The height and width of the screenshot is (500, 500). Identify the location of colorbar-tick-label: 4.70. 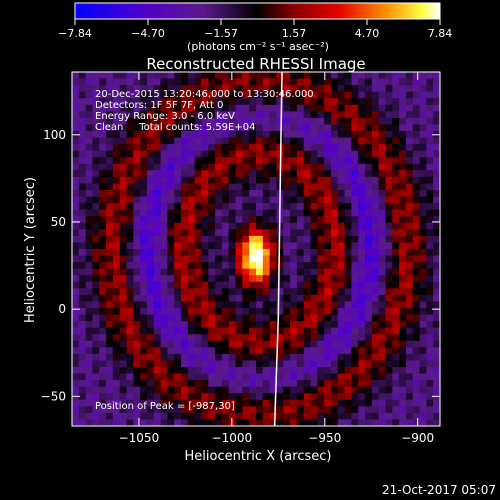
(367, 33).